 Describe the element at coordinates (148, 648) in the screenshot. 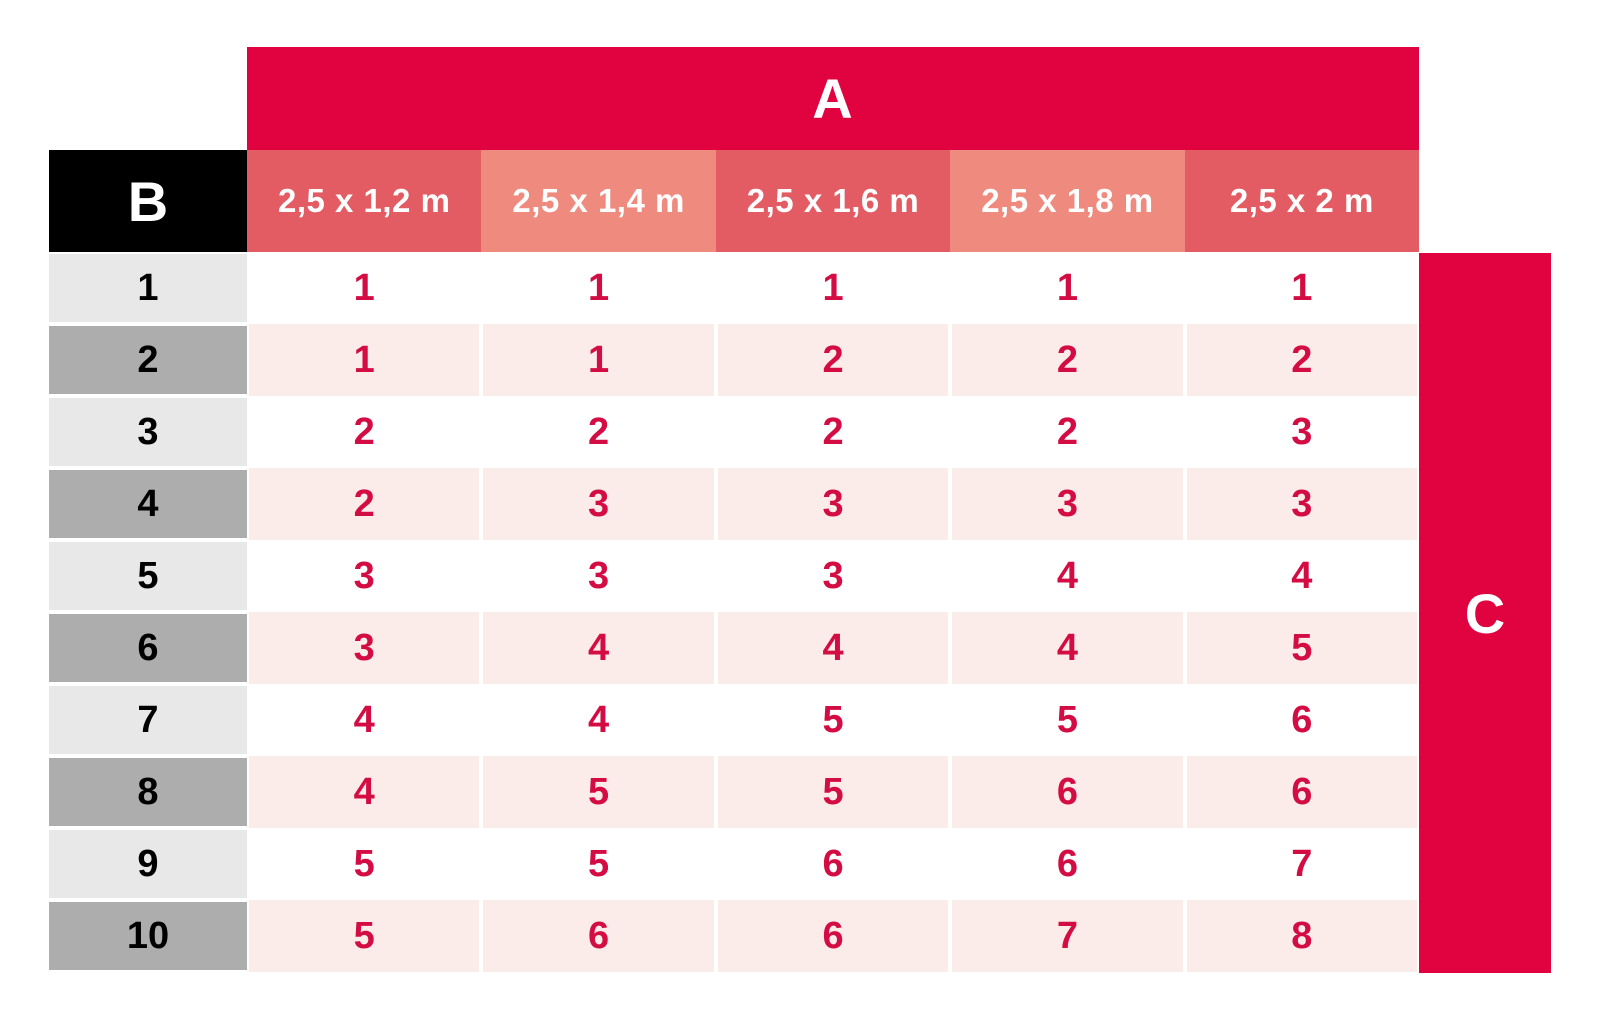

I see `row-label: 6` at that location.